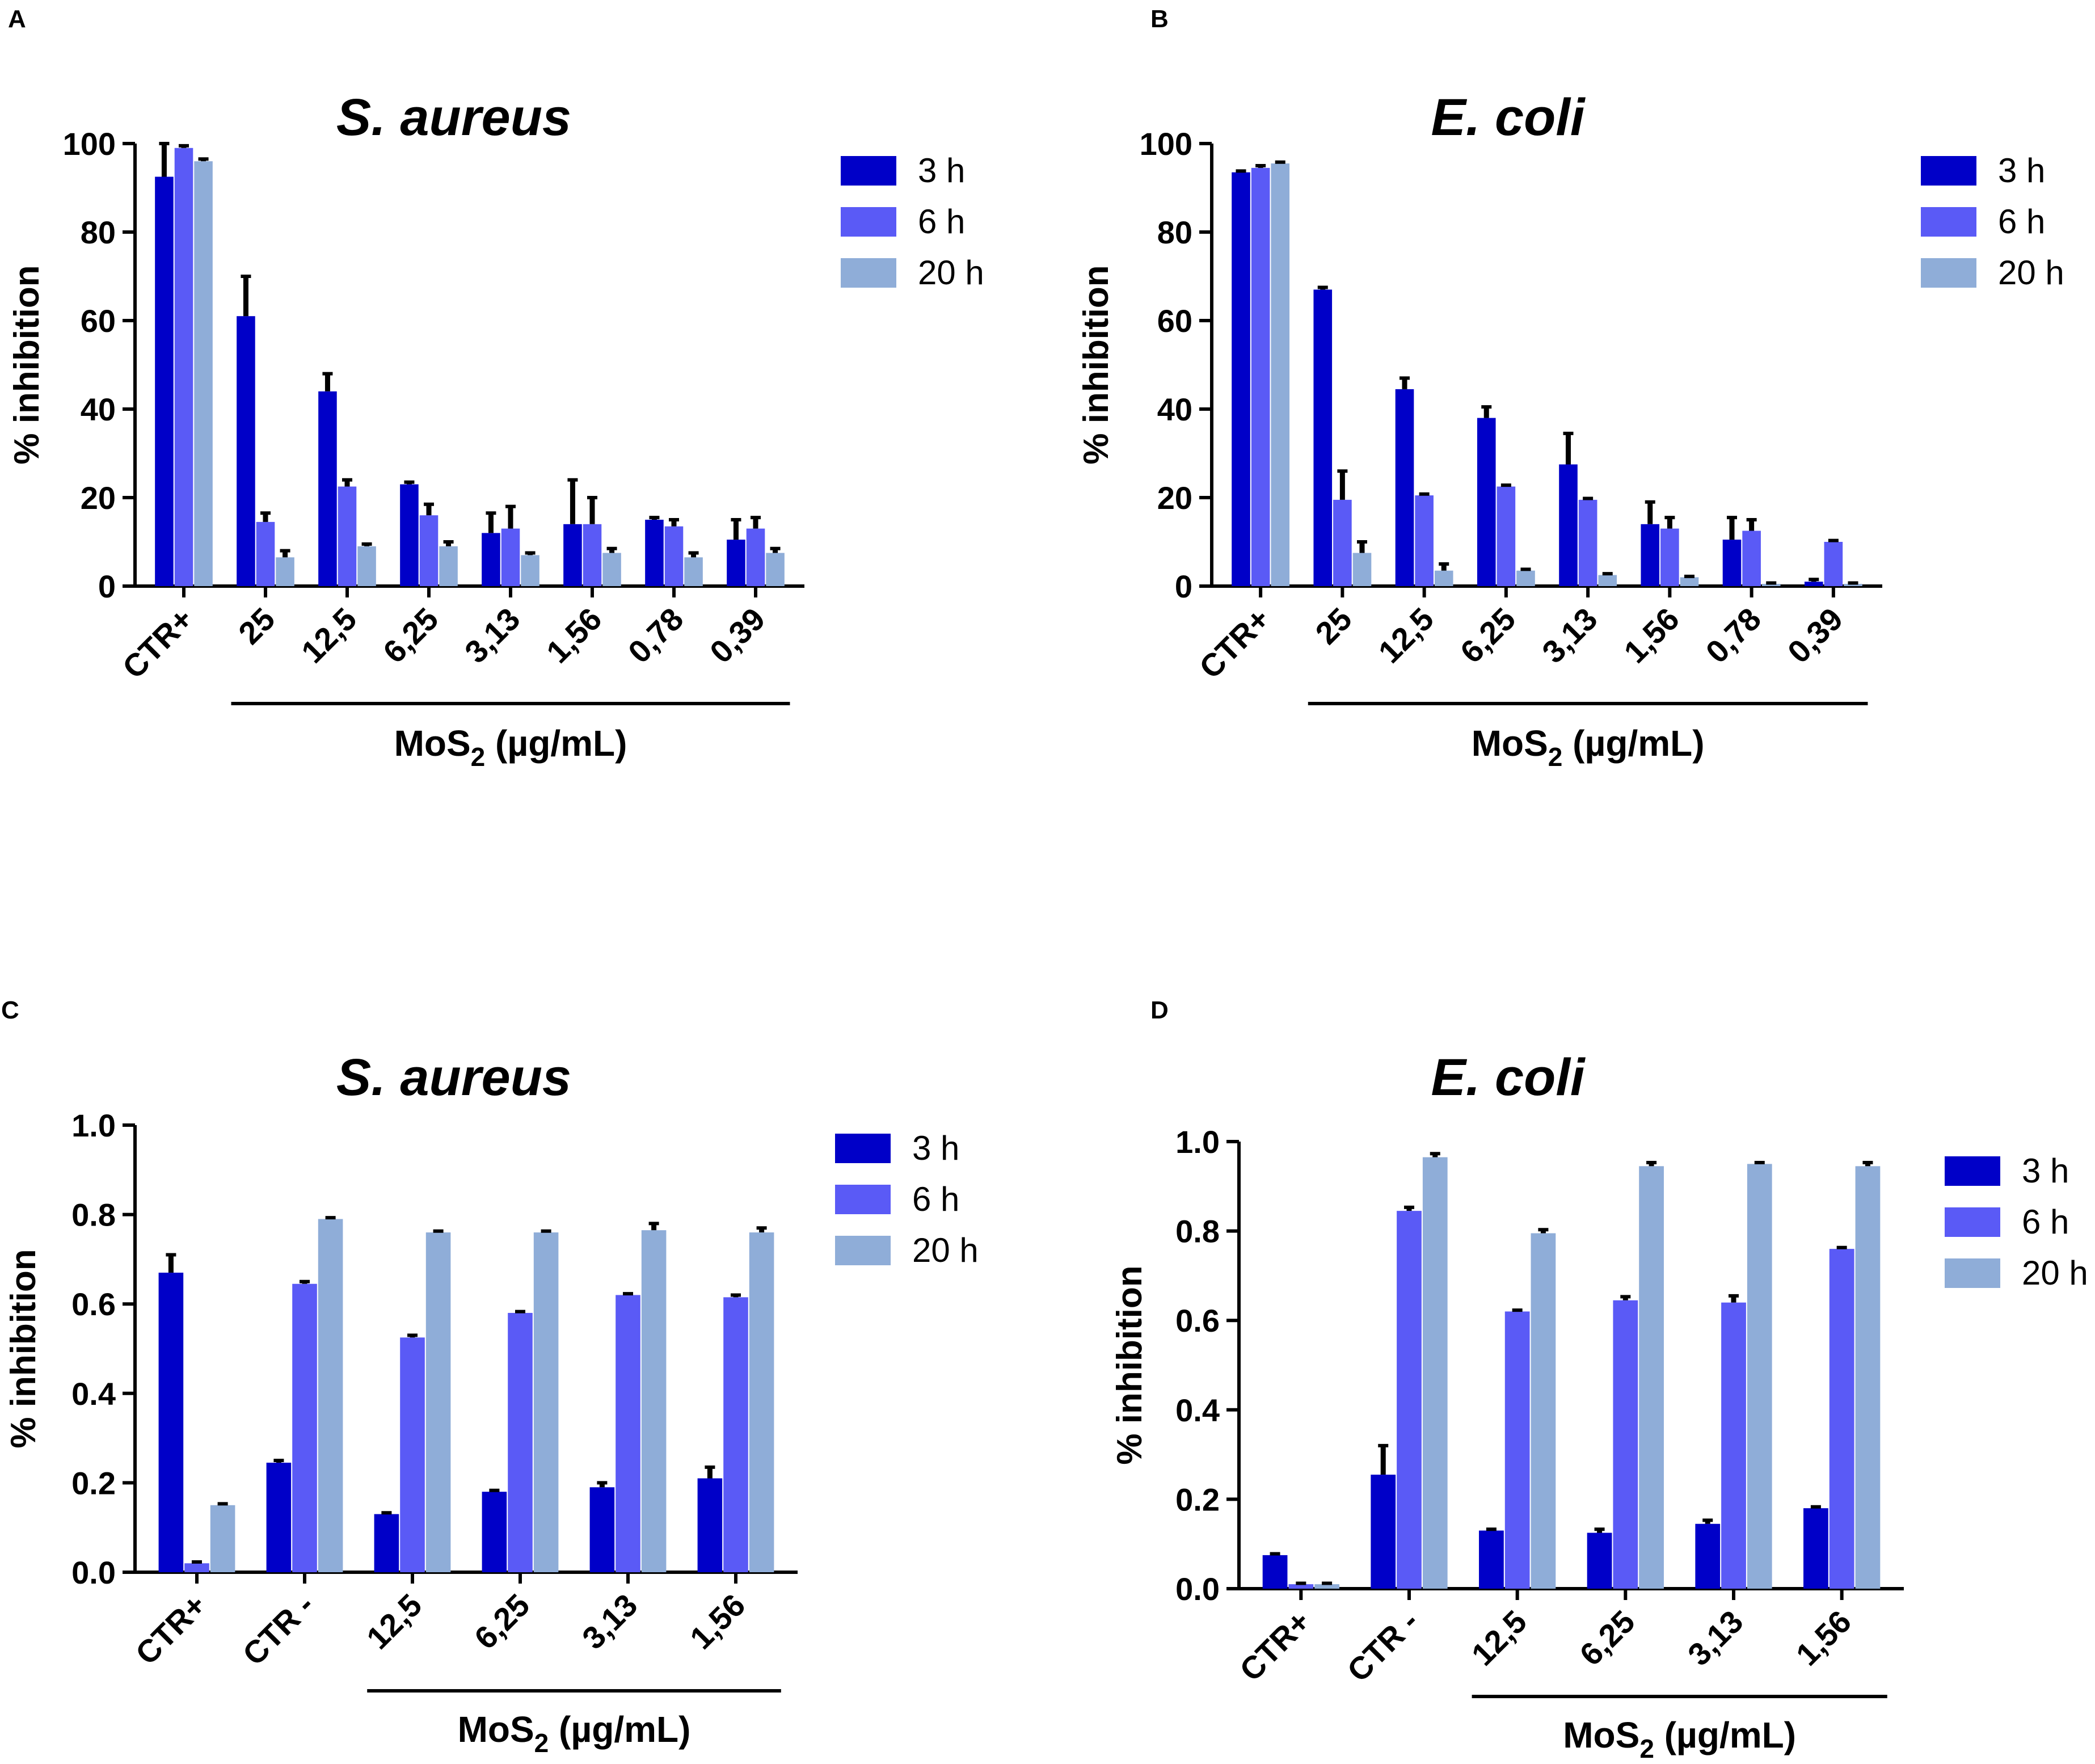 Image resolution: width=2095 pixels, height=1764 pixels. I want to click on x-tick-label: 0,39, so click(1815, 635).